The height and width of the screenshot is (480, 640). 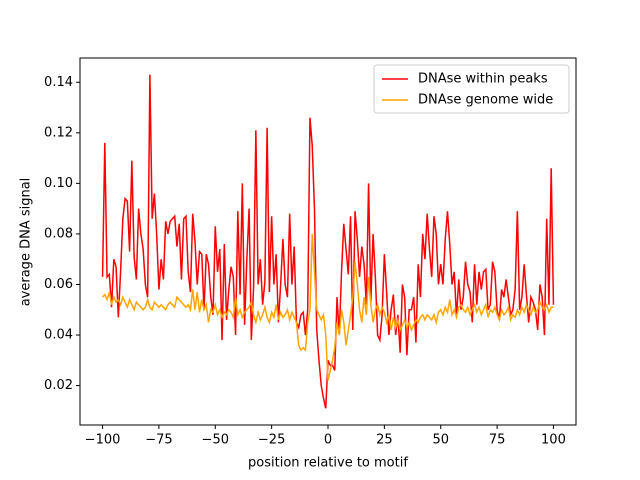 What do you see at coordinates (26, 242) in the screenshot?
I see `y-axis-label: average DNA signal` at bounding box center [26, 242].